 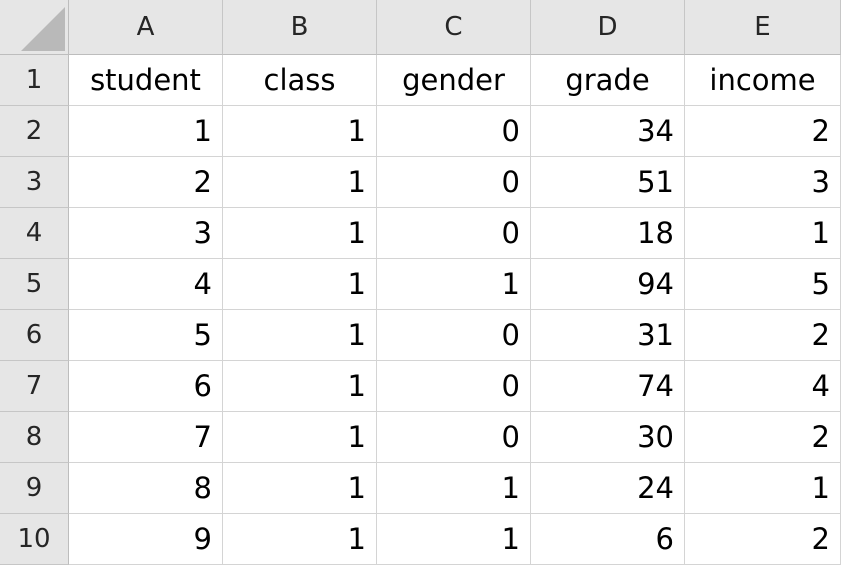 I want to click on row-header-9: 9, so click(x=34, y=488).